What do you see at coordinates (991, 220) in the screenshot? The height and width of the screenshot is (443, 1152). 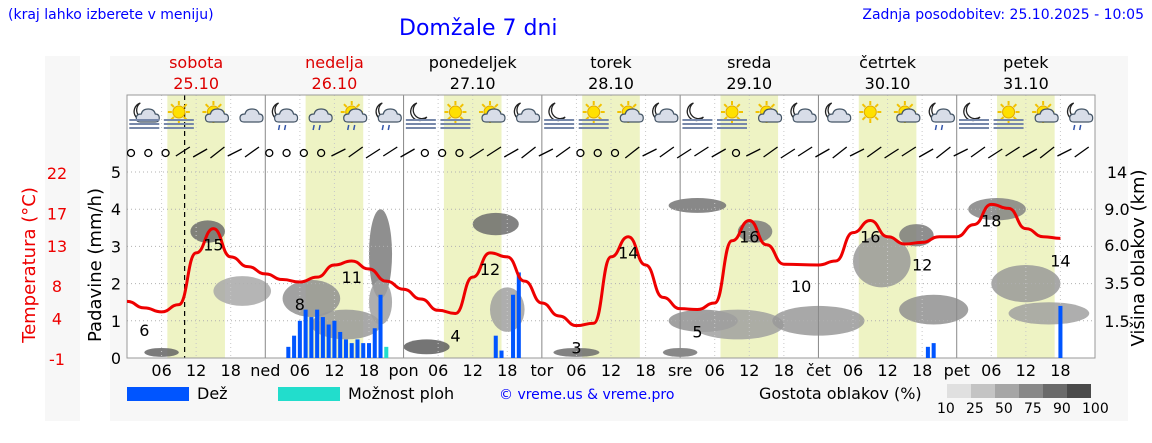 I see `temperature-label: 18` at bounding box center [991, 220].